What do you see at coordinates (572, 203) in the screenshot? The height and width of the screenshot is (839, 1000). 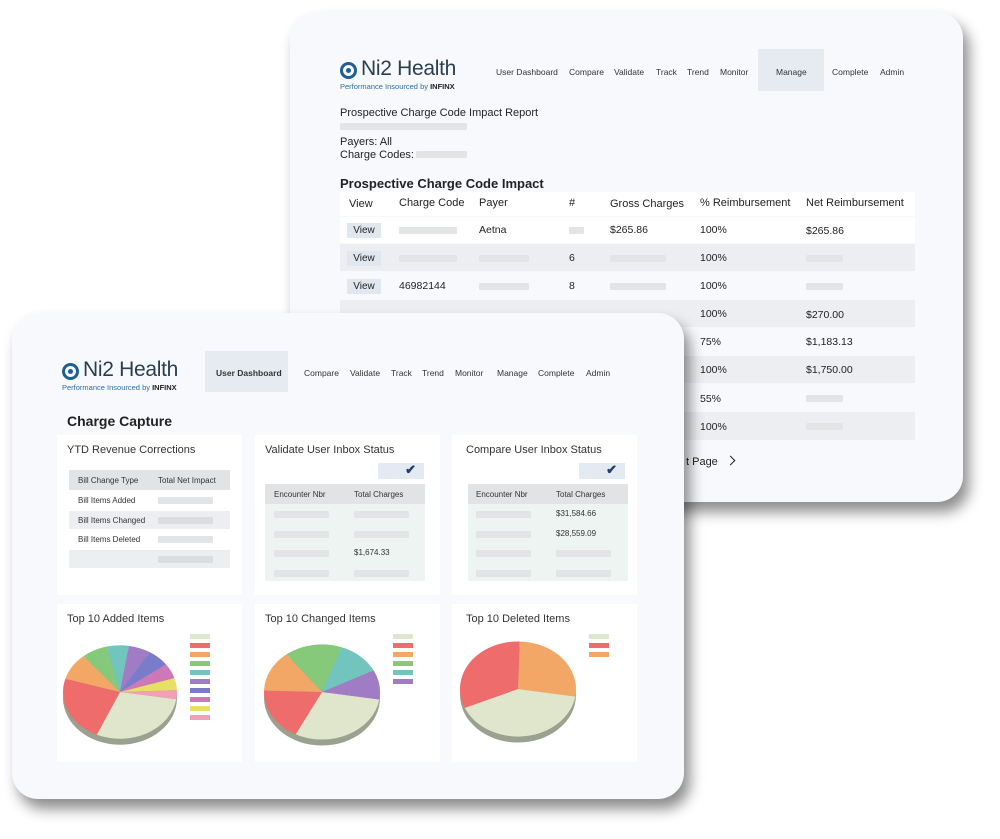 I see `col-count: #` at bounding box center [572, 203].